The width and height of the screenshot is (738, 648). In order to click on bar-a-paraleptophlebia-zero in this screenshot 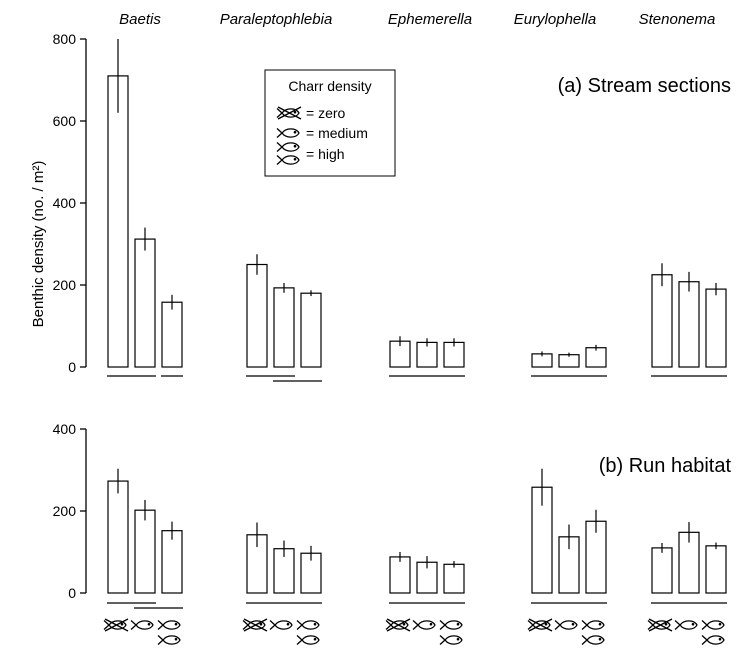, I will do `click(257, 315)`.